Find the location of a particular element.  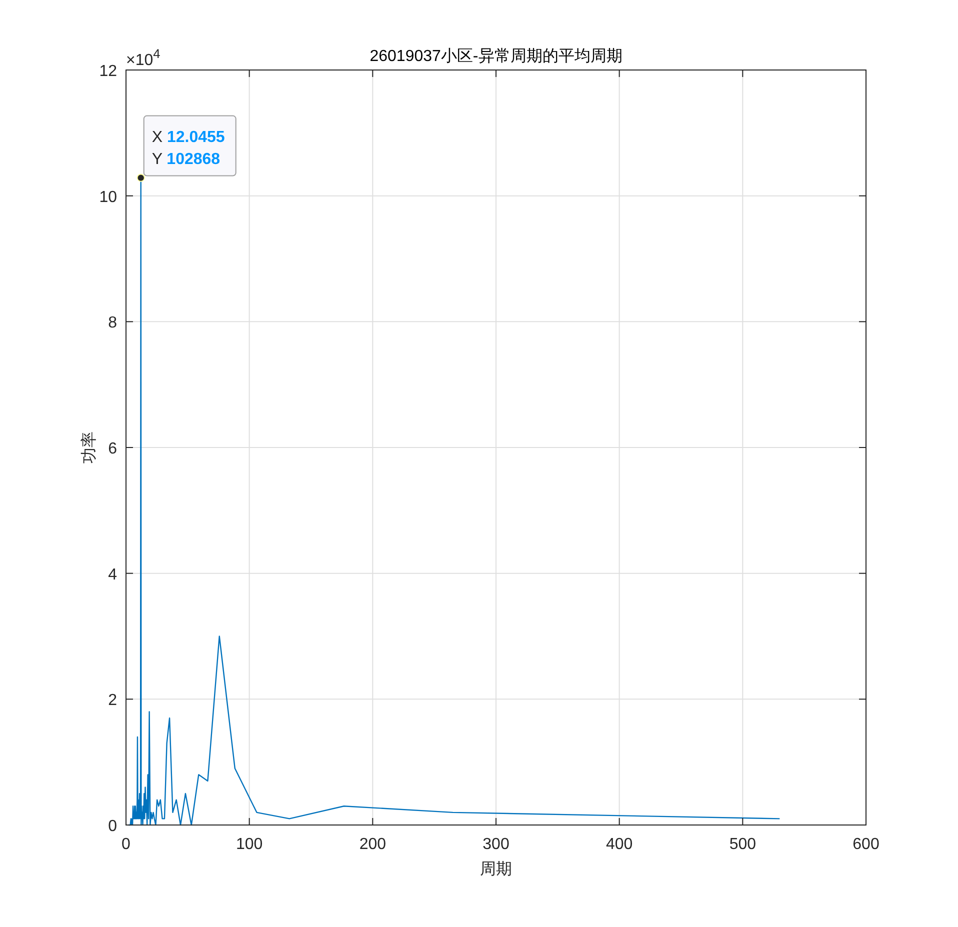

text: ×10$^{4}$ is located at coordinates (143, 57).